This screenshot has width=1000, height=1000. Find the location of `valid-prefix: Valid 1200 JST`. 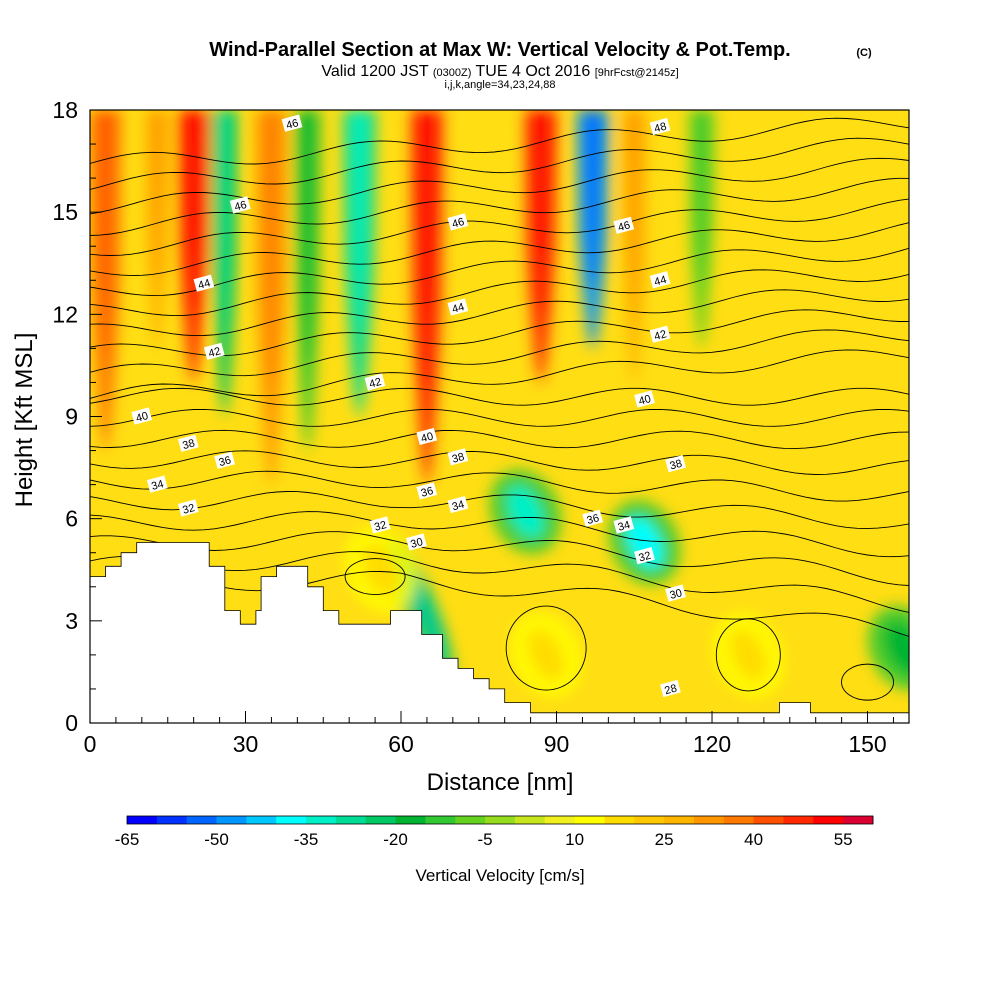

valid-prefix: Valid 1200 JST is located at coordinates (375, 71).